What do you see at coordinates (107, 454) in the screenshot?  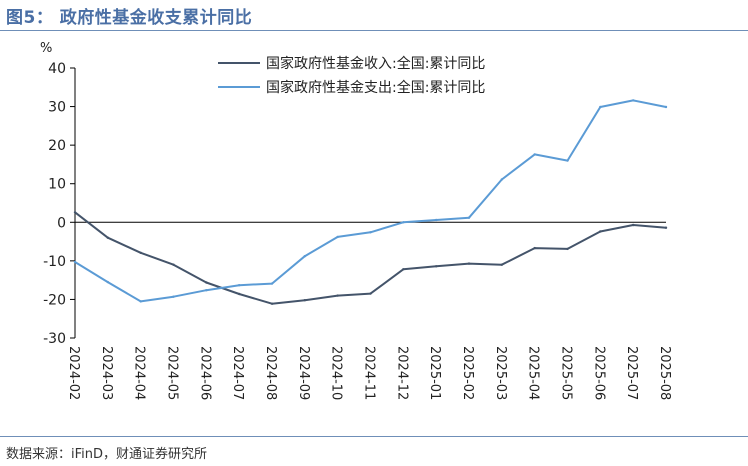 I see `source-note: 数据来源：iFinD，财通证券研究所` at bounding box center [107, 454].